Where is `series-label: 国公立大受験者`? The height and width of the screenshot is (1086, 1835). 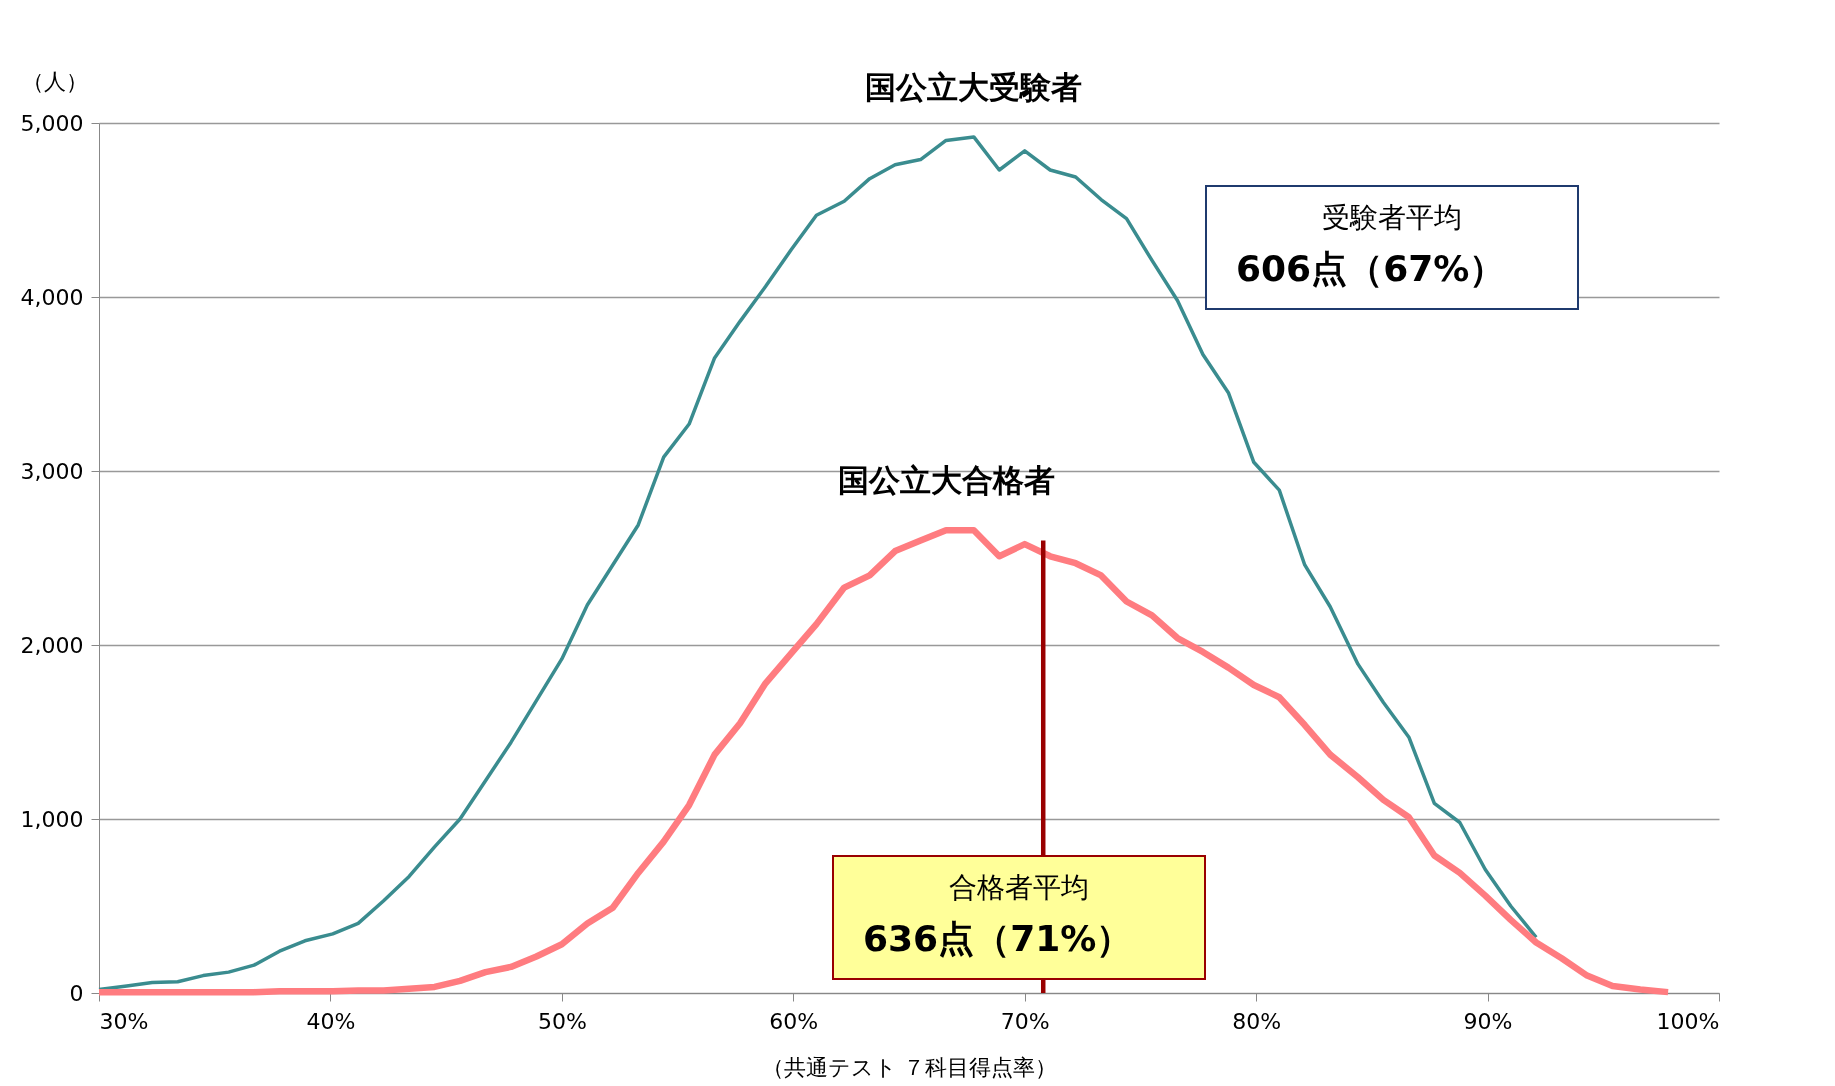
series-label: 国公立大受験者 is located at coordinates (974, 86).